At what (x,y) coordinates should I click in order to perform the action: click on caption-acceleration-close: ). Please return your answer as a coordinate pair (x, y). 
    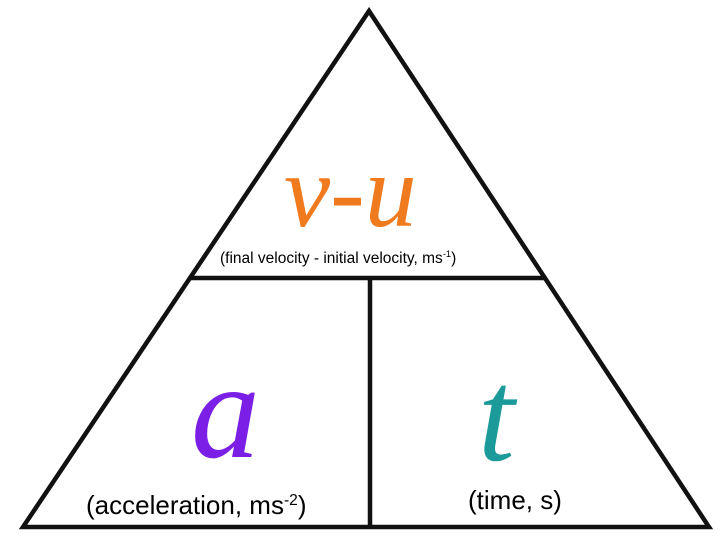
    Looking at the image, I should click on (302, 505).